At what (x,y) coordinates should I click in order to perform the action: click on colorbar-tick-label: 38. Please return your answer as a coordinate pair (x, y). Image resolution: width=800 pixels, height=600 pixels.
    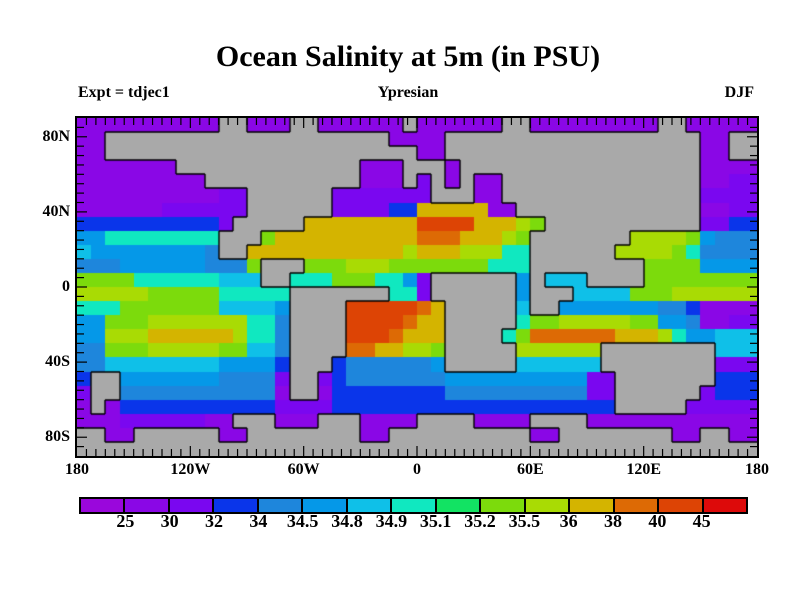
    Looking at the image, I should click on (613, 521).